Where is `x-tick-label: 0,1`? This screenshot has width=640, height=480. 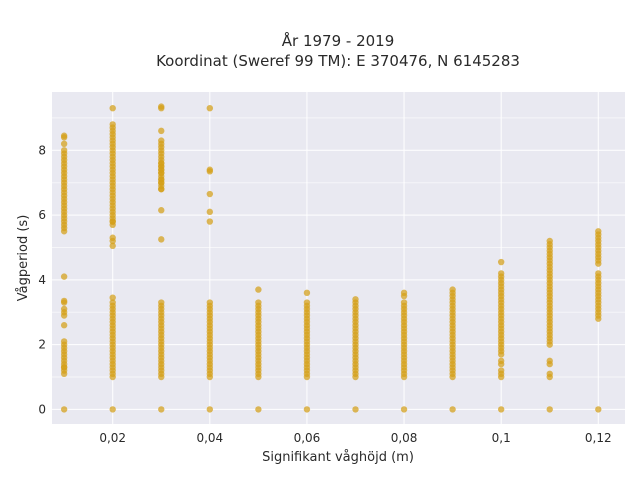
x-tick-label: 0,1 is located at coordinates (501, 438).